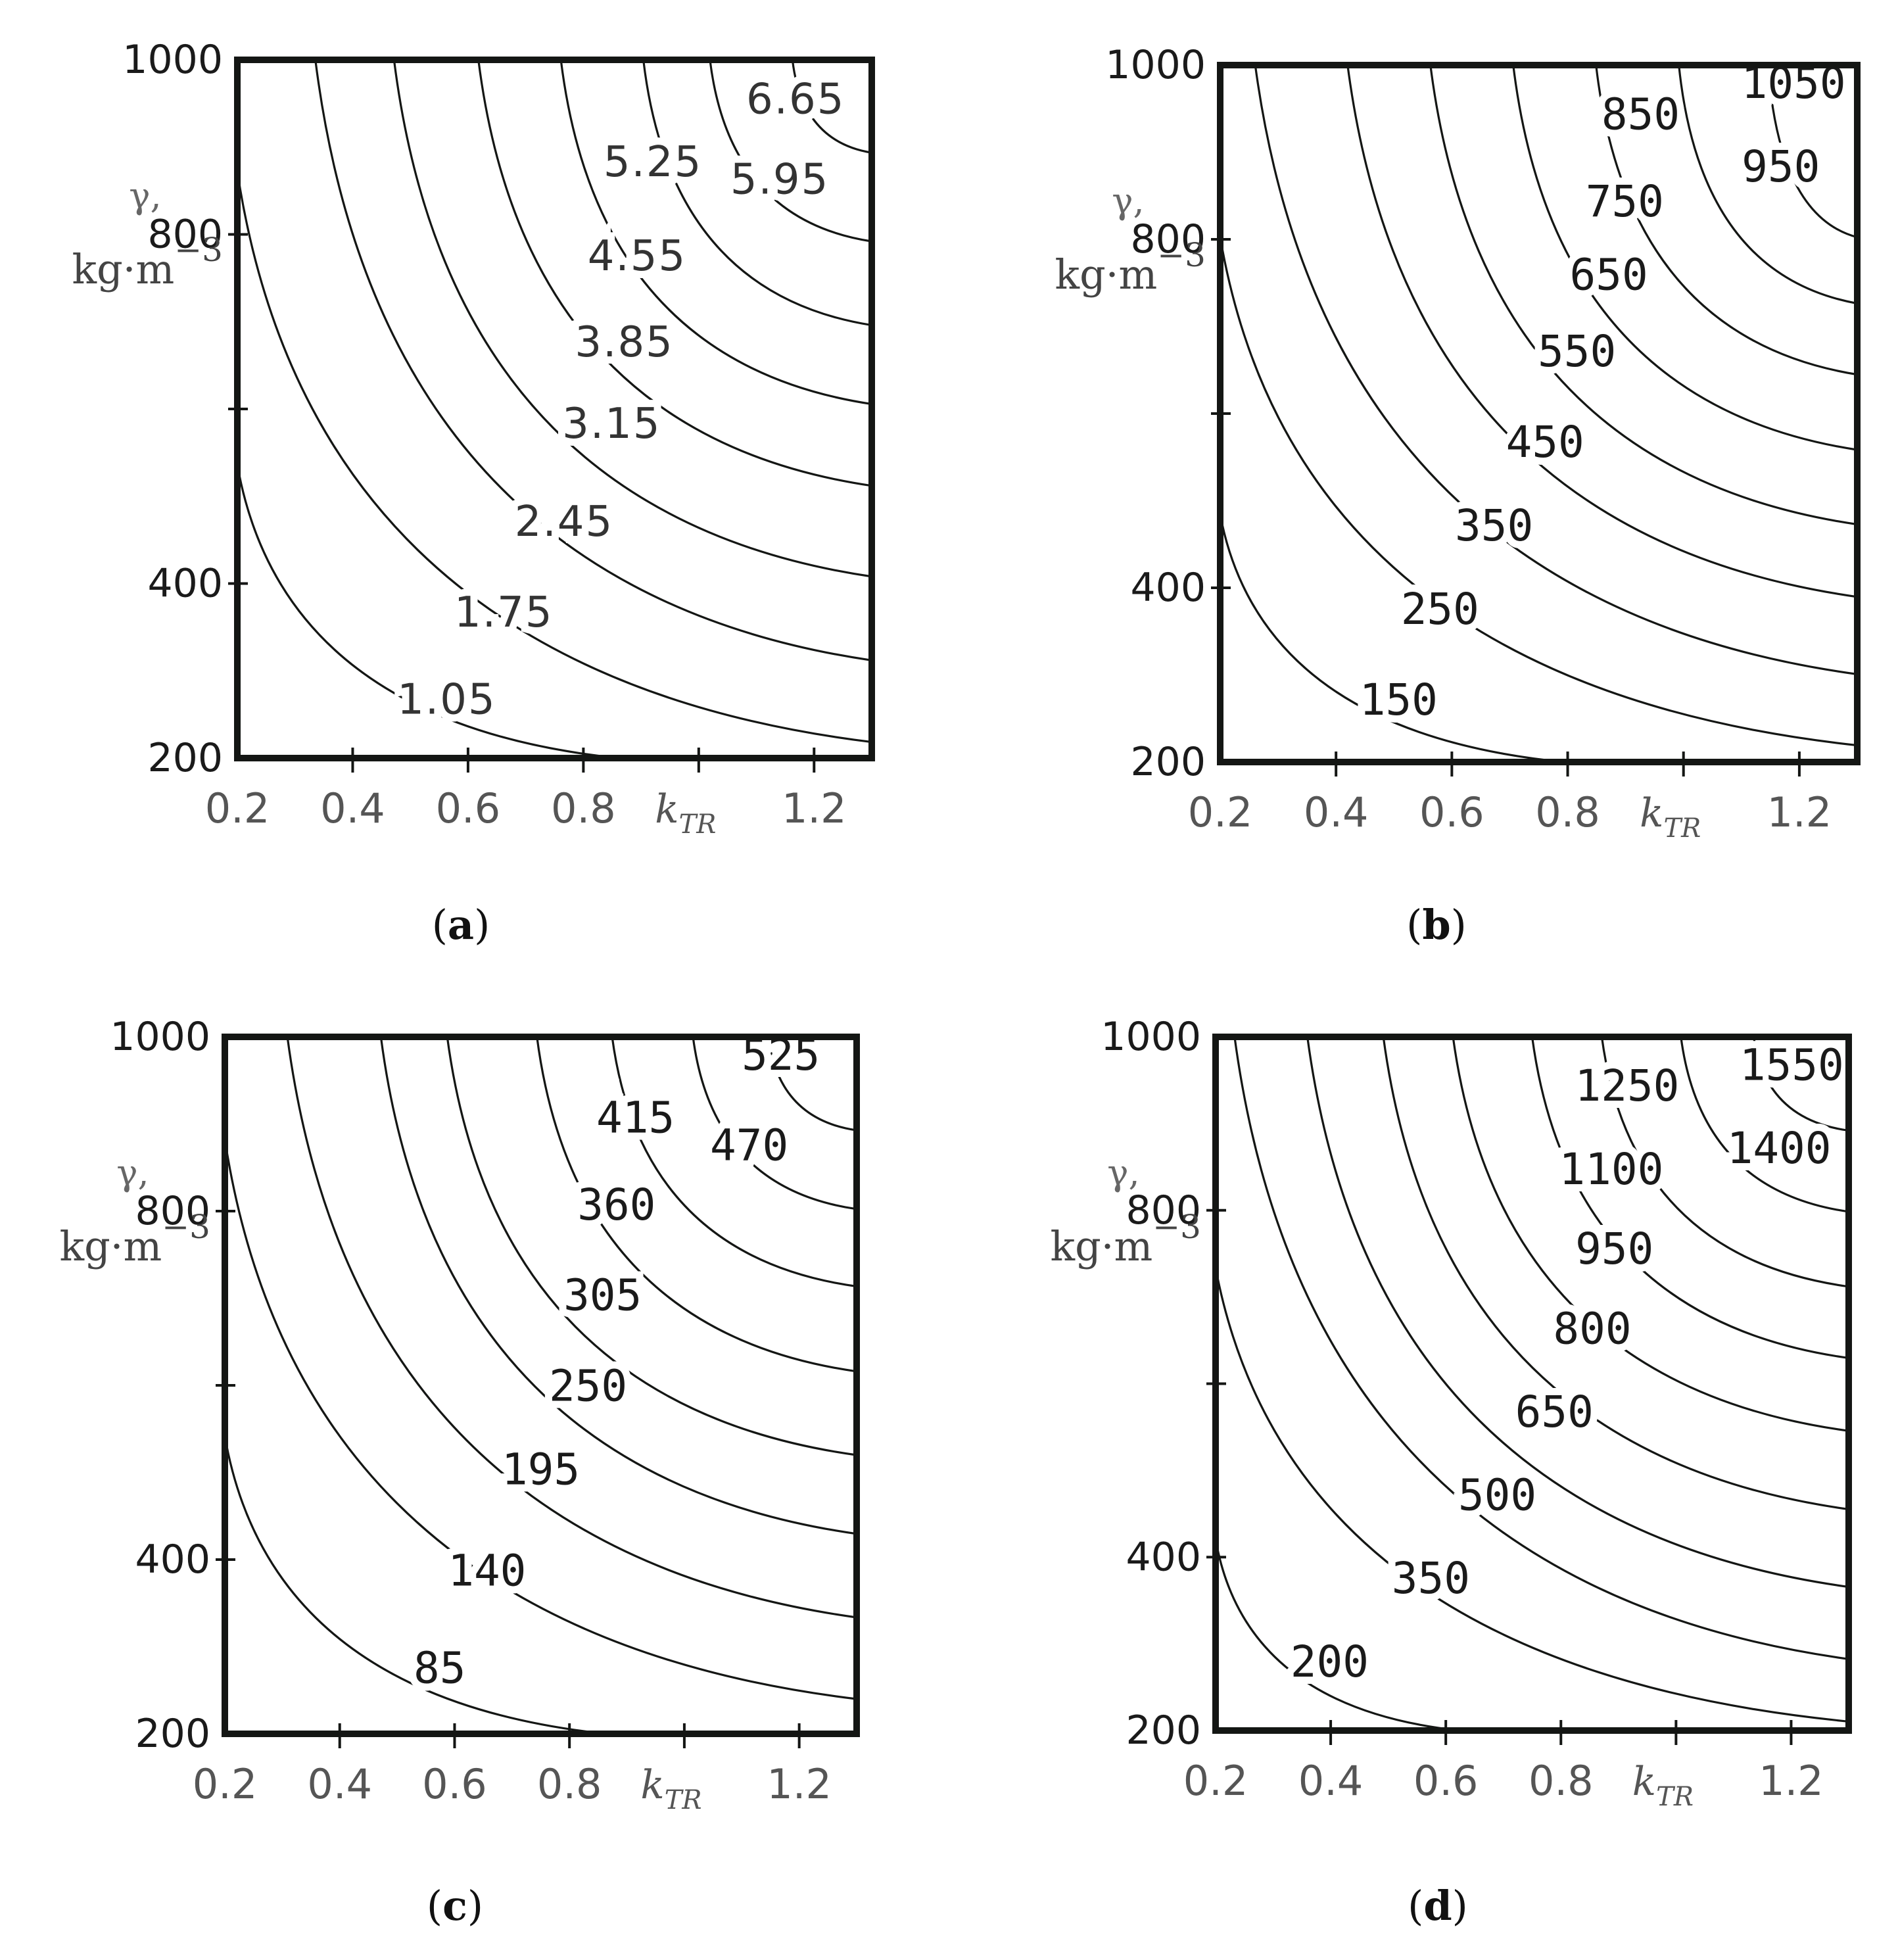 Image resolution: width=1898 pixels, height=1960 pixels. What do you see at coordinates (1611, 1169) in the screenshot?
I see `contour-label: 1100` at bounding box center [1611, 1169].